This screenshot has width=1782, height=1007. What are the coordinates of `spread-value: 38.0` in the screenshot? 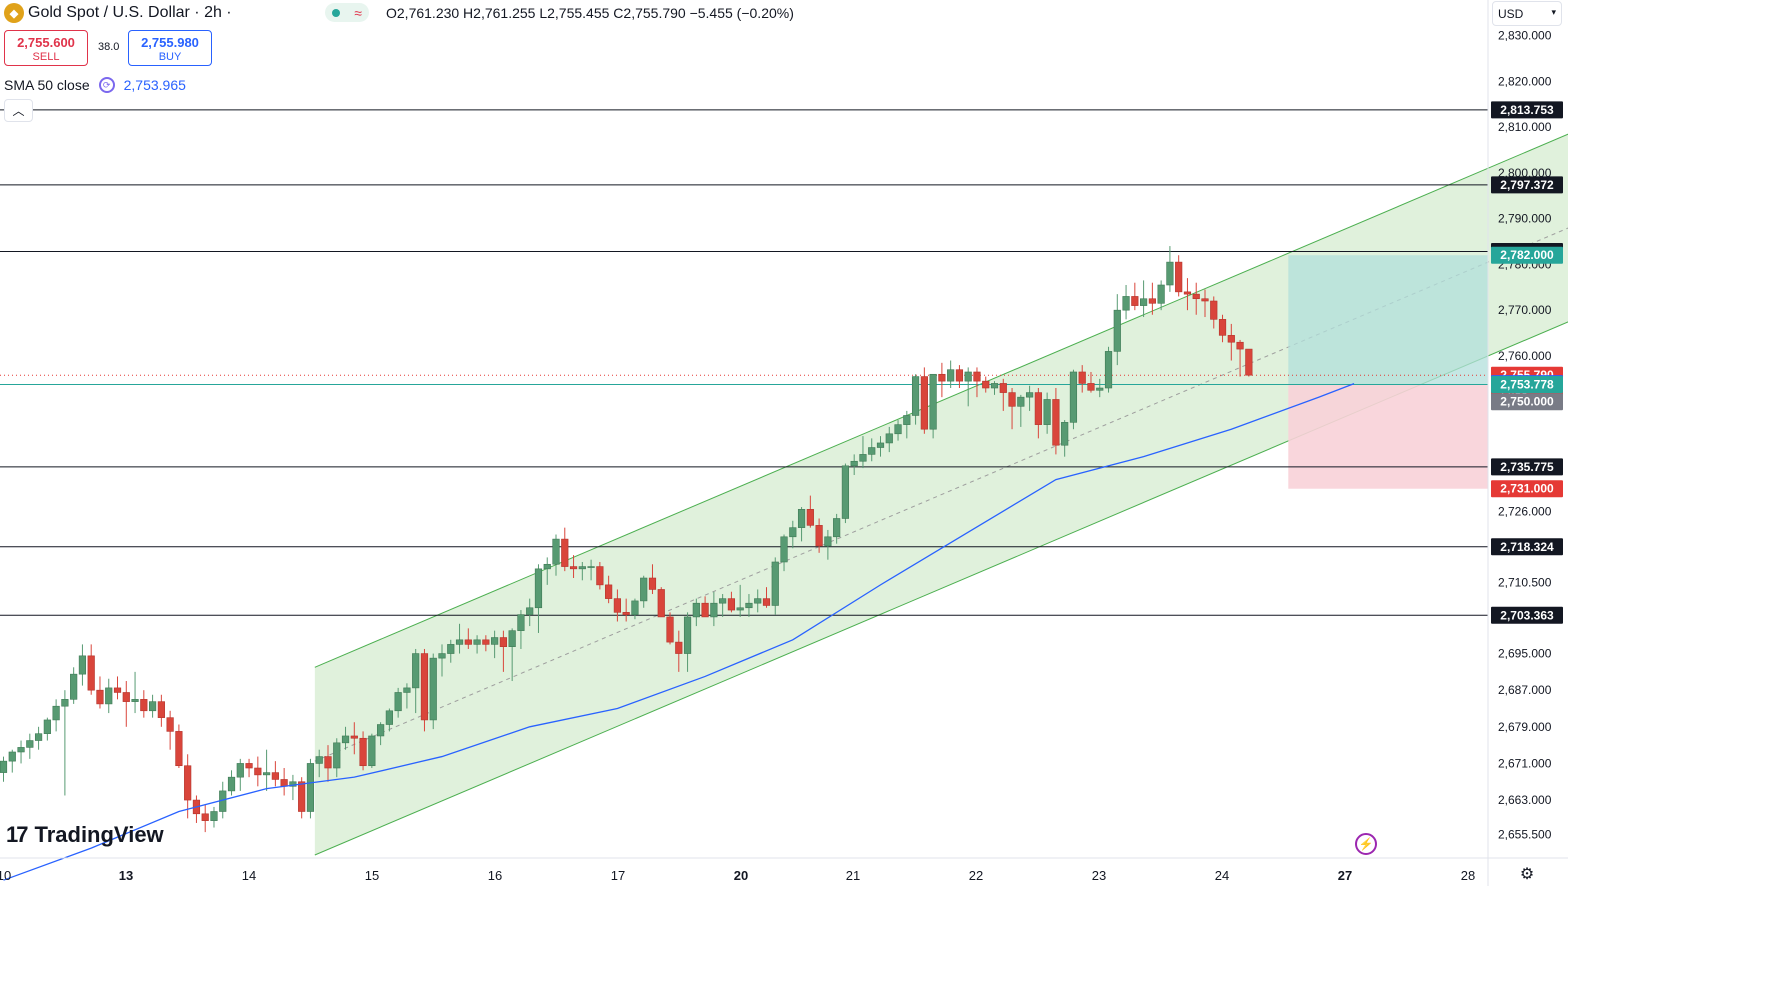 It's located at (109, 47).